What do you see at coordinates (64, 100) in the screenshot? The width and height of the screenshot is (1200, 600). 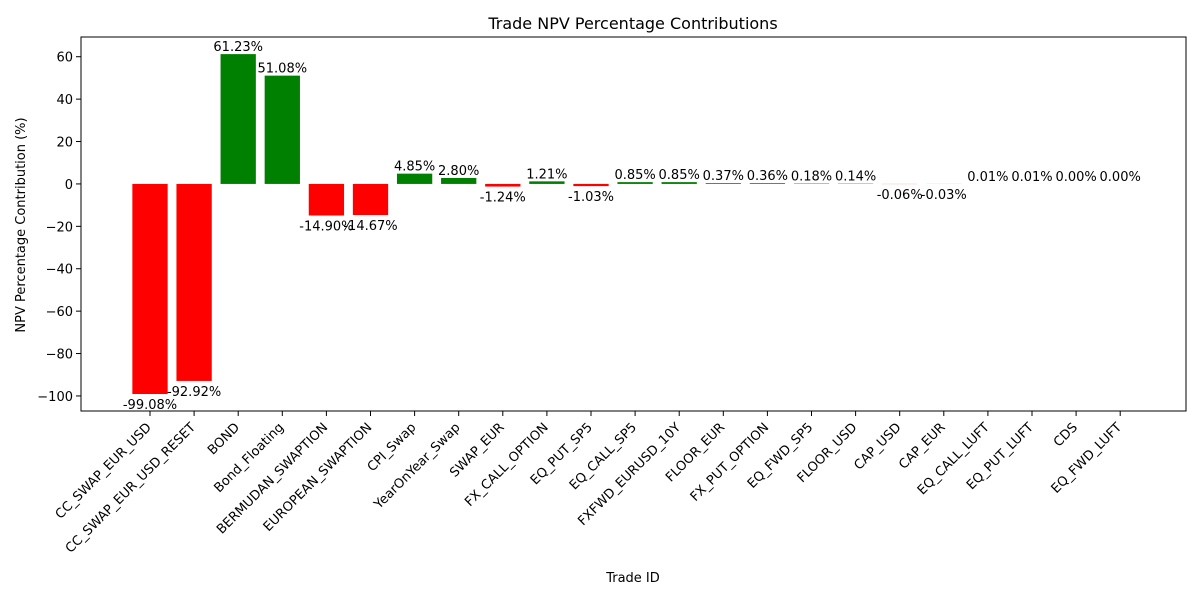 I see `y-tick-label: 40` at bounding box center [64, 100].